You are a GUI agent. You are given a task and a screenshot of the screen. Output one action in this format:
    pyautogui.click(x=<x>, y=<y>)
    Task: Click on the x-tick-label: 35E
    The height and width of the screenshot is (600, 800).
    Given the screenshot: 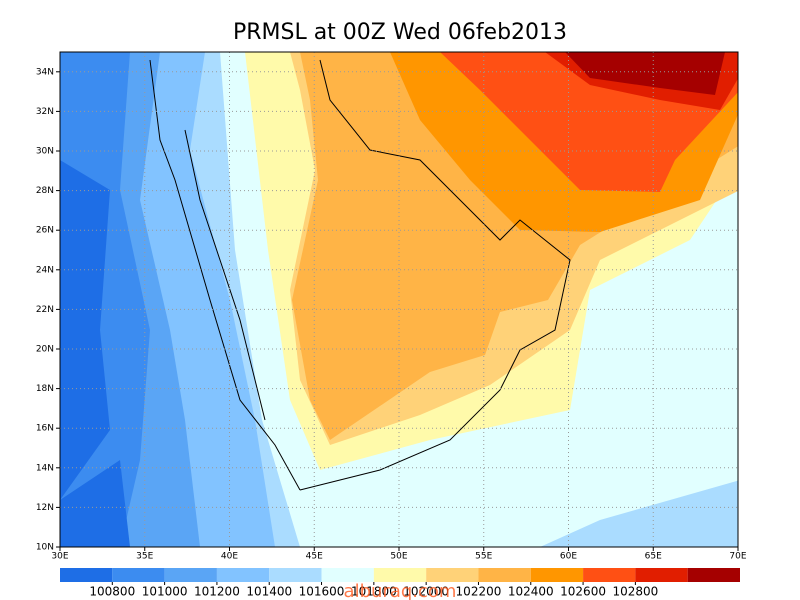 What is the action you would take?
    pyautogui.click(x=144, y=557)
    